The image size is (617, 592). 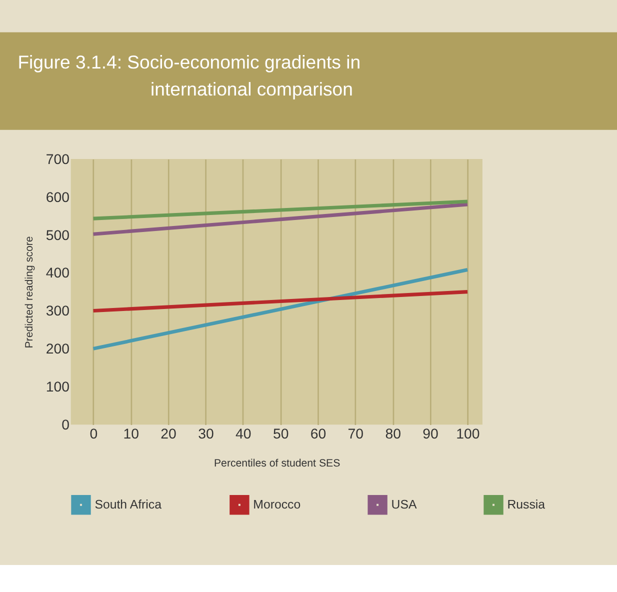 I want to click on legend-label: South Africa, so click(x=128, y=504).